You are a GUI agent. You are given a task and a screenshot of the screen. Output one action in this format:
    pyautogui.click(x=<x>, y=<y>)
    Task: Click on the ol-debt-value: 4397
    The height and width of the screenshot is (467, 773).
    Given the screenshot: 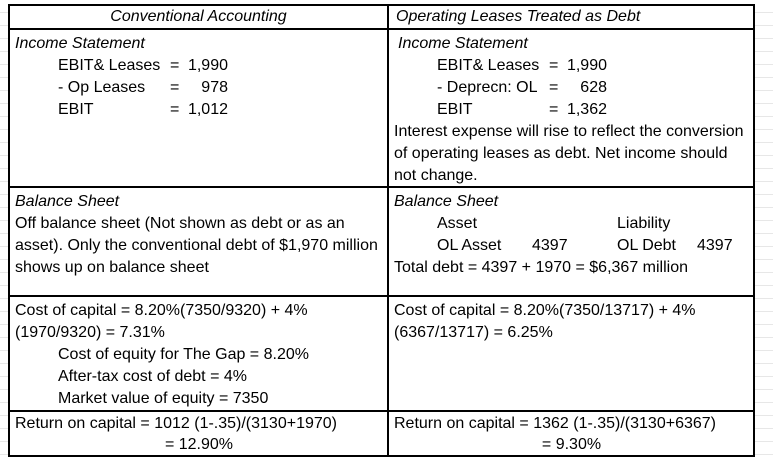 What is the action you would take?
    pyautogui.click(x=715, y=245)
    